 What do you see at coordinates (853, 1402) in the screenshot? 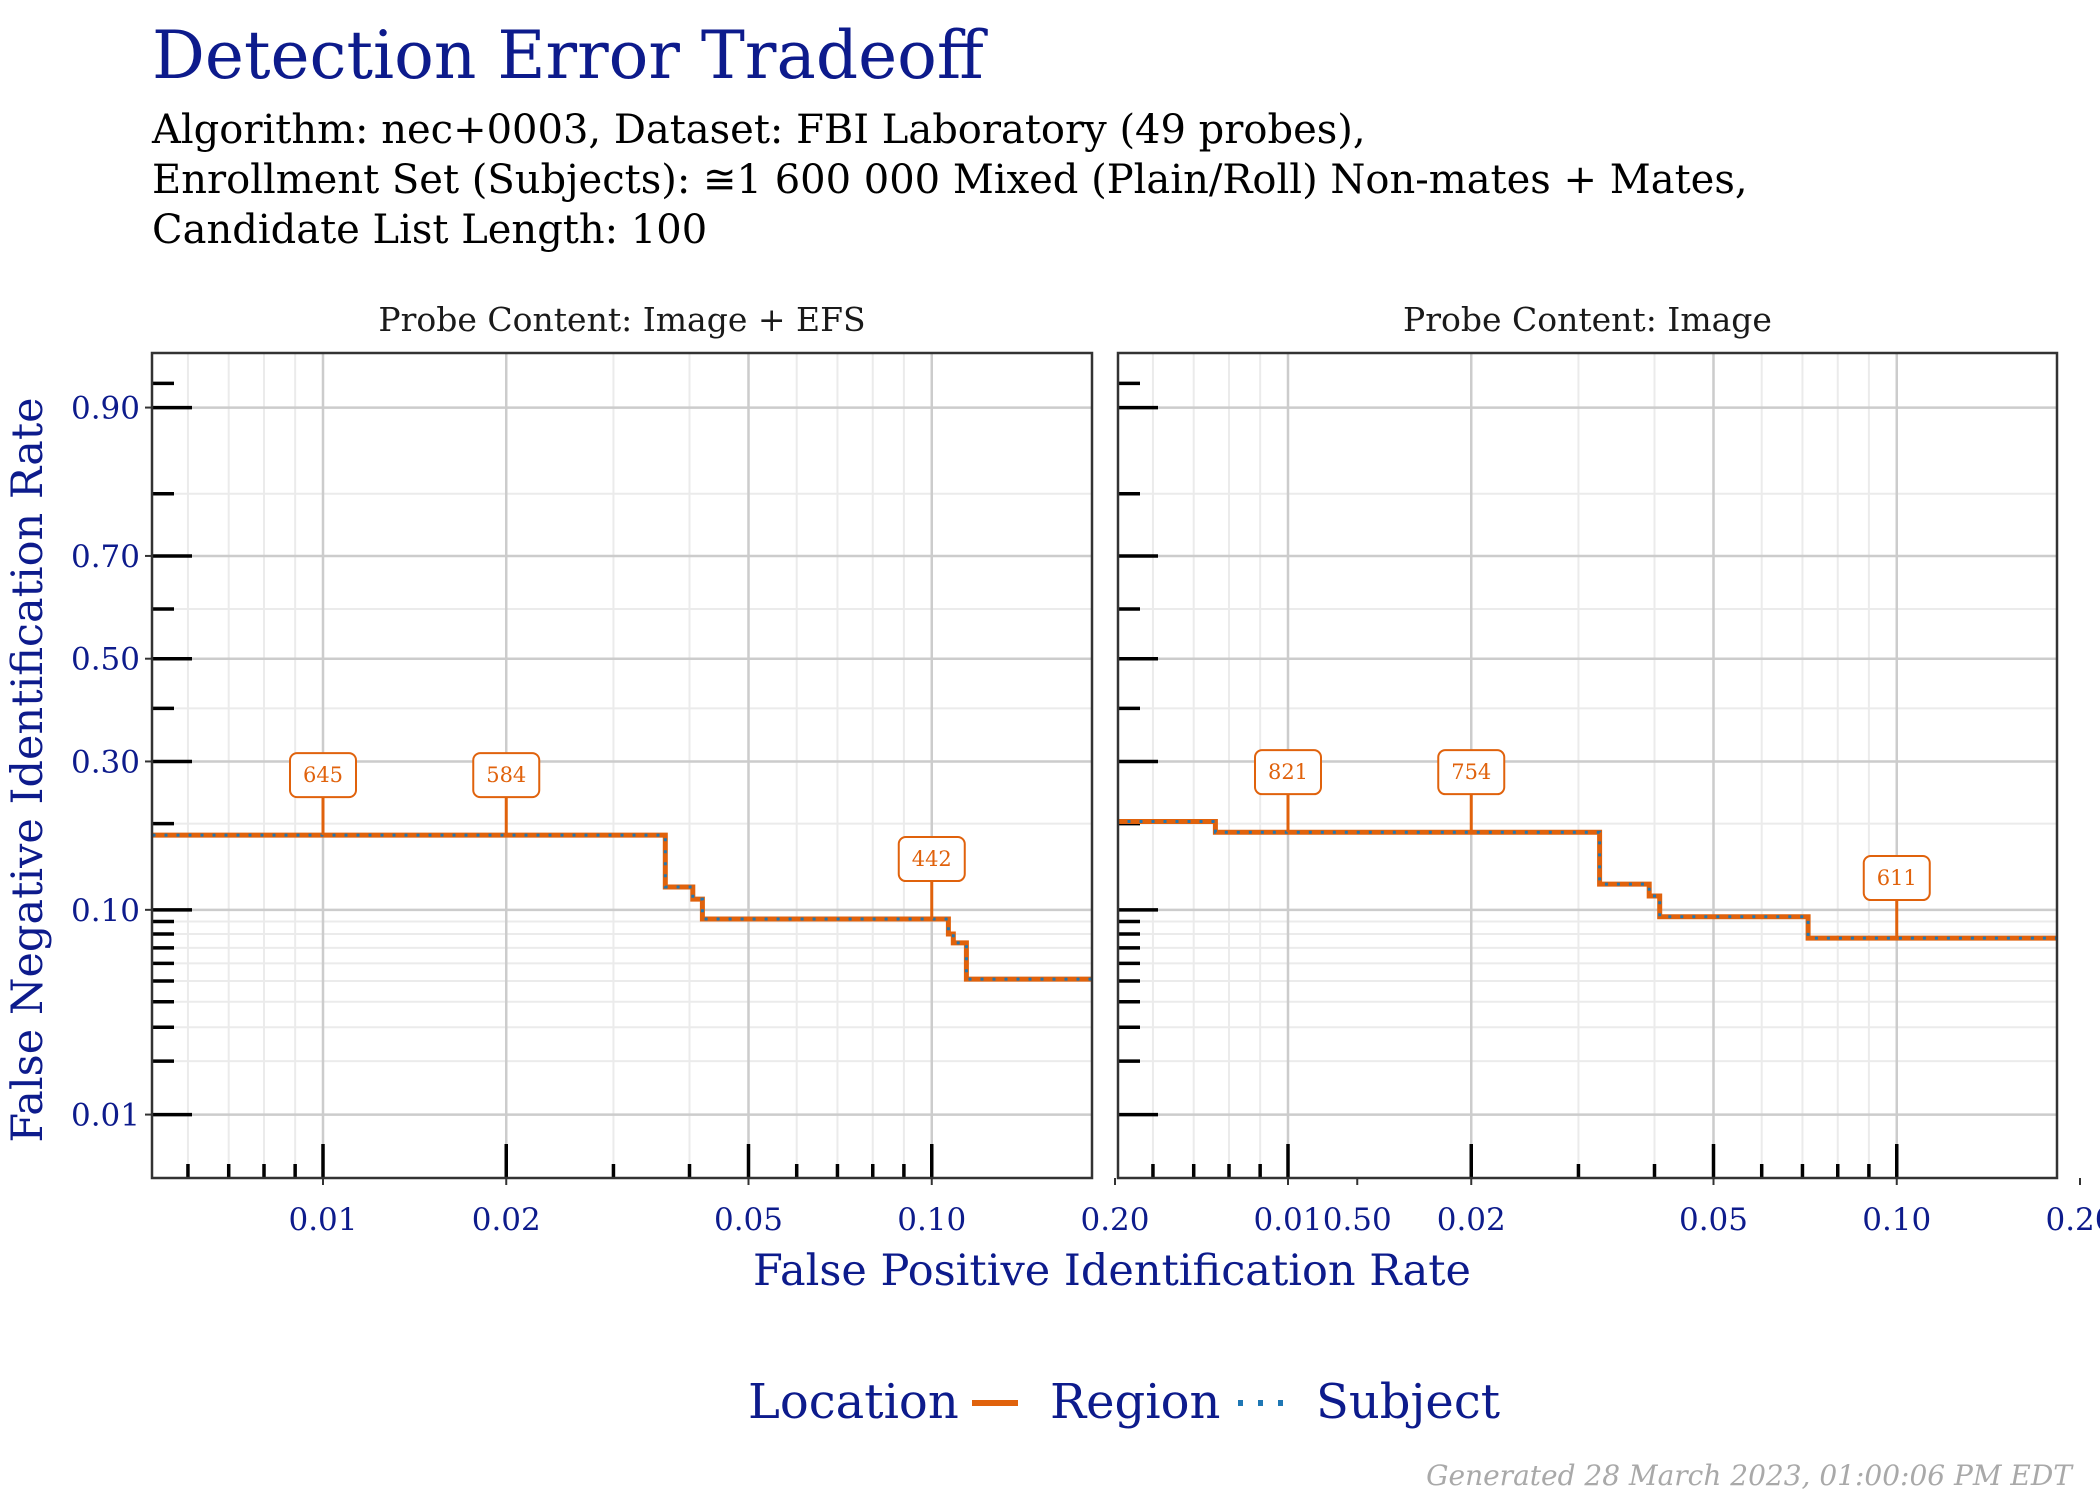
I see `legend-title: Location` at bounding box center [853, 1402].